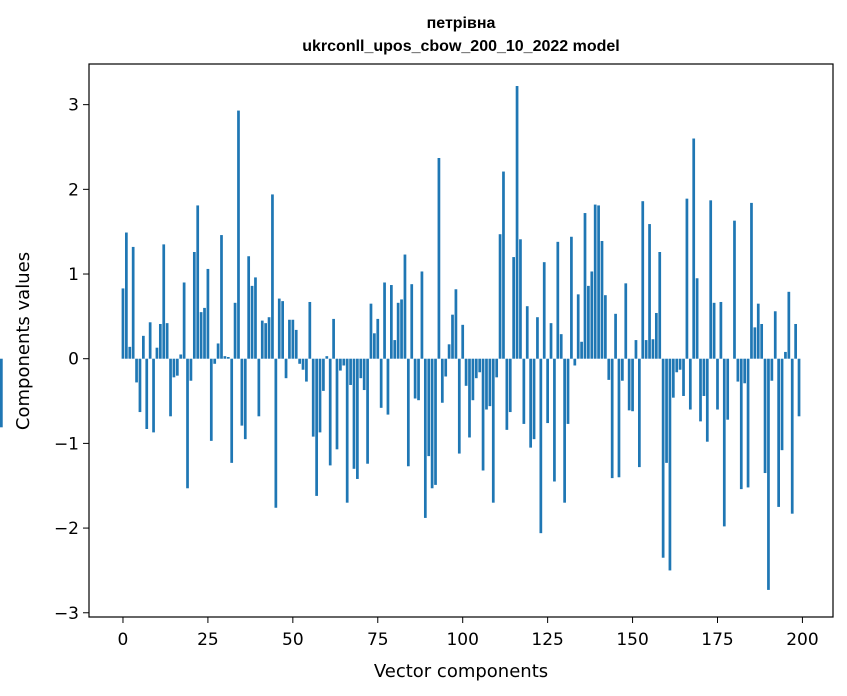 The width and height of the screenshot is (847, 696). What do you see at coordinates (66, 529) in the screenshot?
I see `y-tick-label: −2` at bounding box center [66, 529].